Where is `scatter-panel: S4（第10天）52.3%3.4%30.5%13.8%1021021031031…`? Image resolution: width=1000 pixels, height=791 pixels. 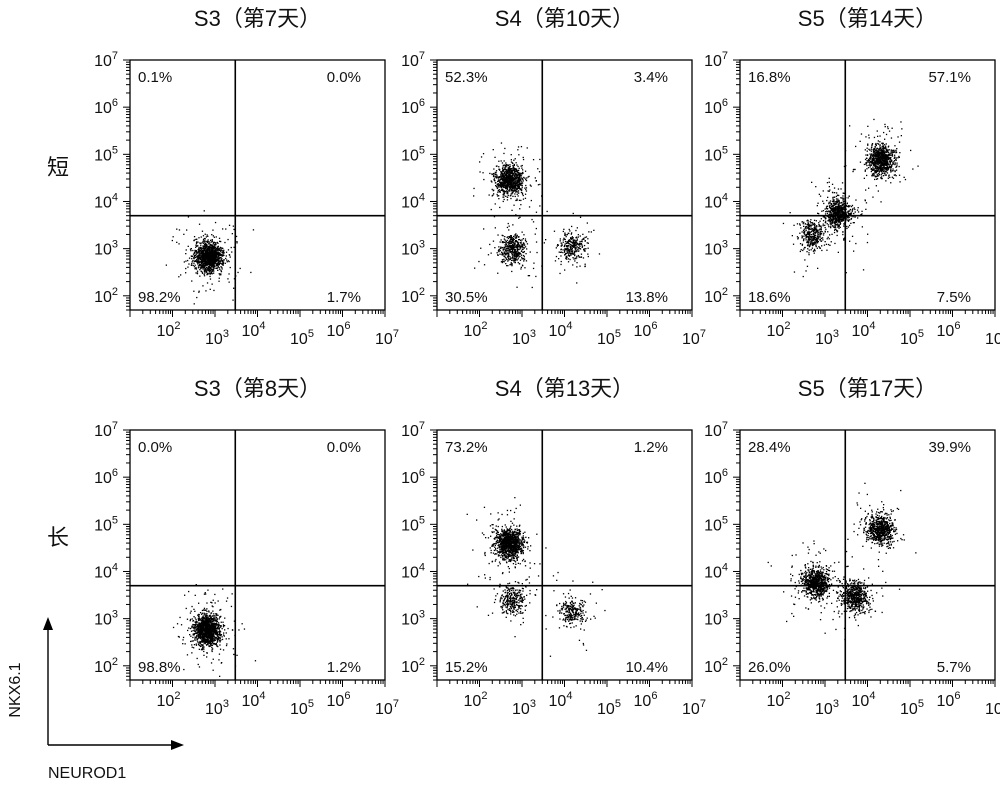
scatter-panel: S4（第10天）52.3%3.4%30.5%13.8%1021021031031… is located at coordinates (553, 177).